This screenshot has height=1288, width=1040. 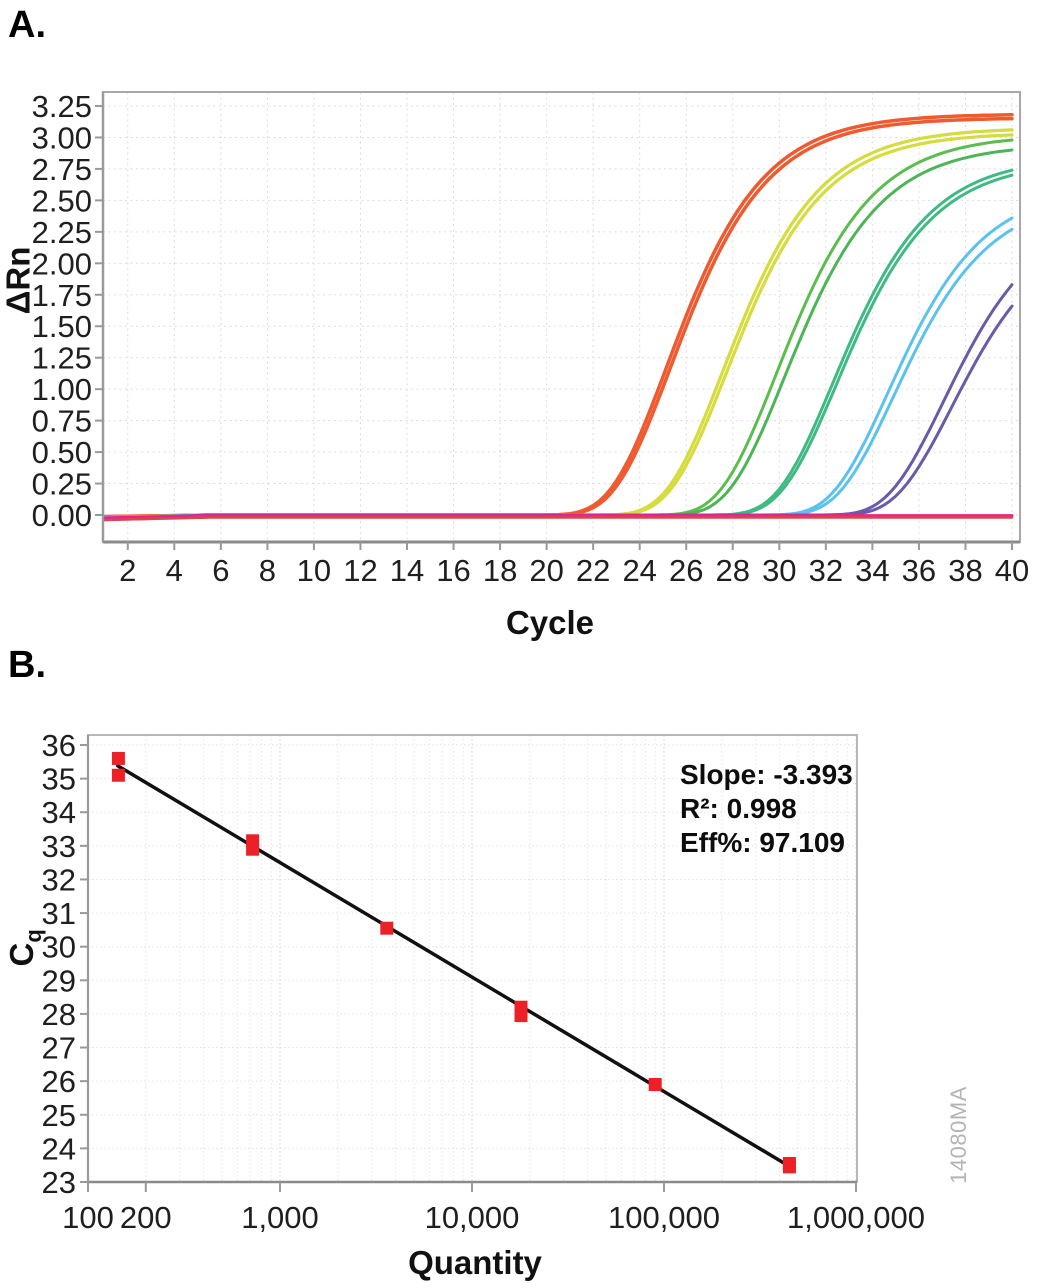 What do you see at coordinates (59, 1148) in the screenshot?
I see `panel-b-y-tick-label: 24` at bounding box center [59, 1148].